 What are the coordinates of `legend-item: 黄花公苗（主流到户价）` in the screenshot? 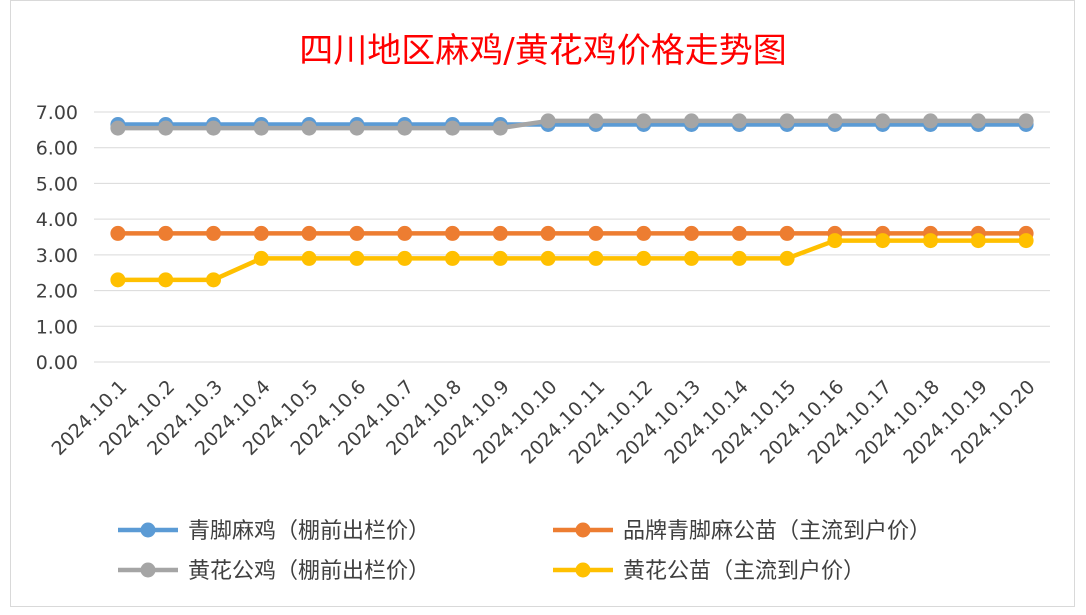 It's located at (709, 571).